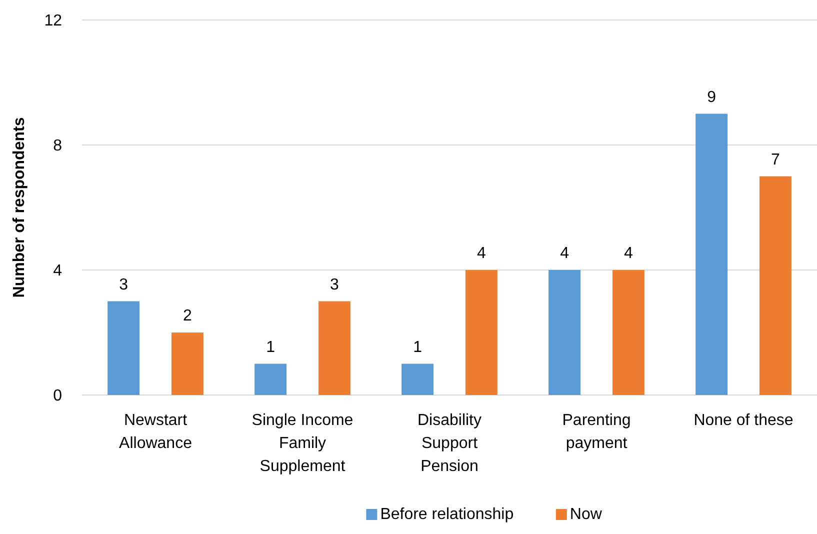 This screenshot has height=534, width=817. What do you see at coordinates (596, 432) in the screenshot?
I see `x-tick-label: Parenting payment` at bounding box center [596, 432].